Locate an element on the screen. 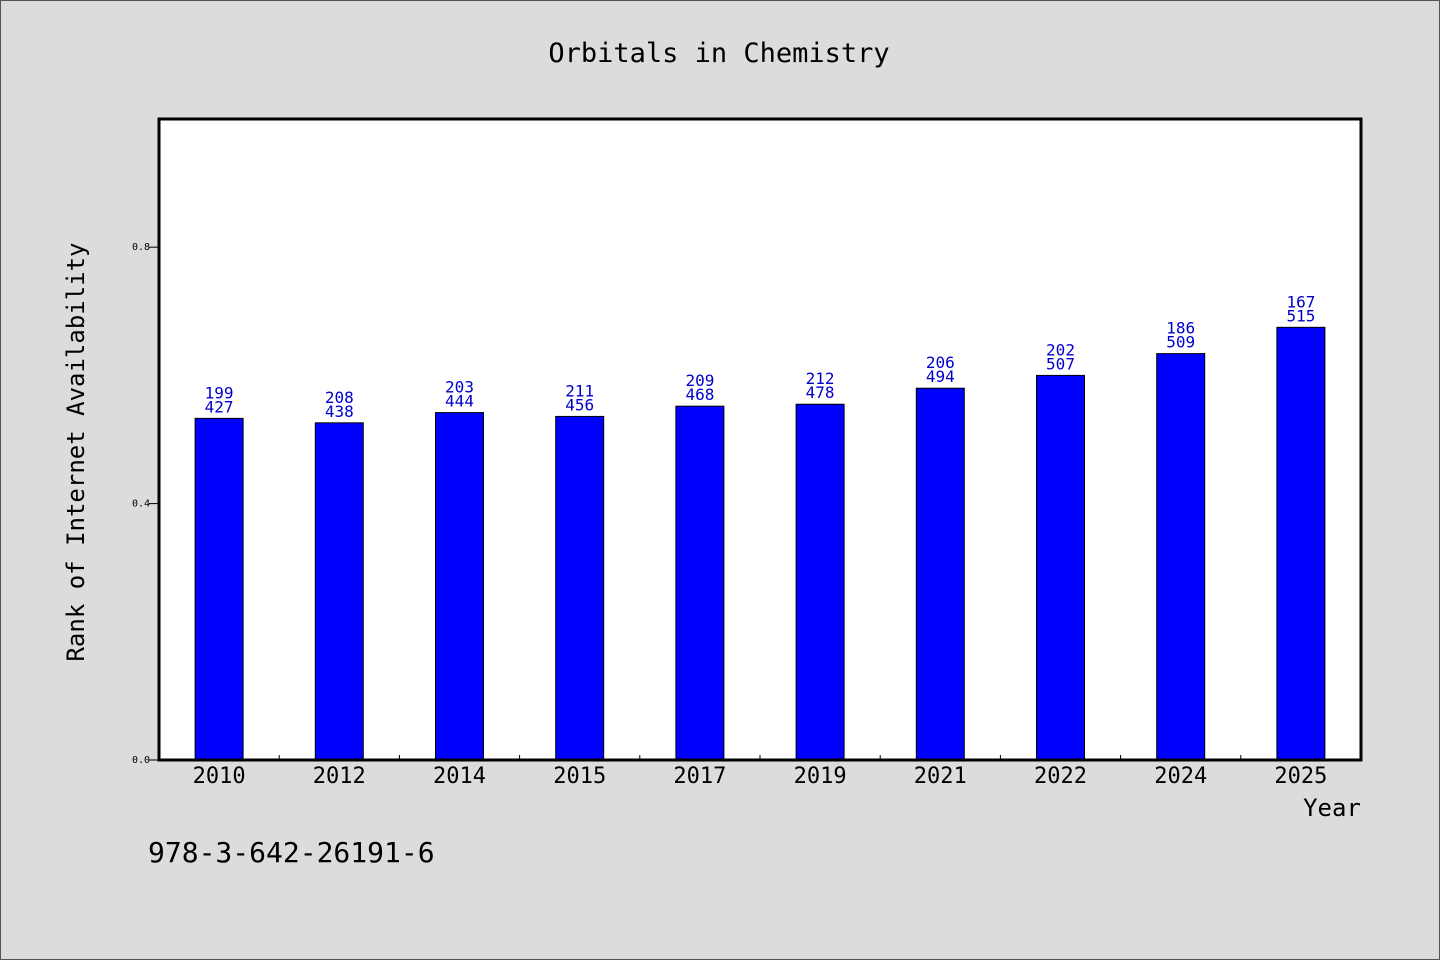  x-tick-label-2021: 2021 is located at coordinates (940, 776).